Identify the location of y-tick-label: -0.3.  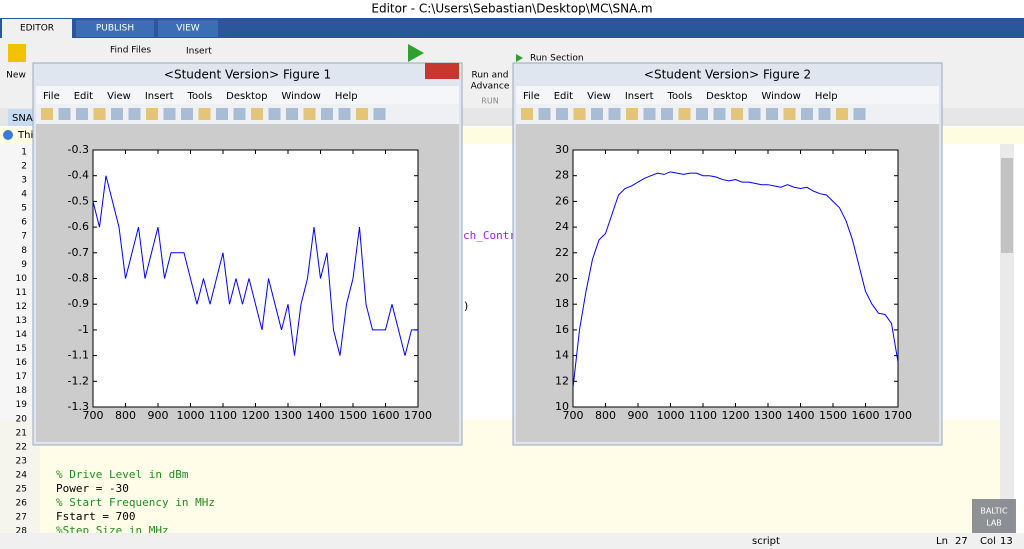
(78, 149).